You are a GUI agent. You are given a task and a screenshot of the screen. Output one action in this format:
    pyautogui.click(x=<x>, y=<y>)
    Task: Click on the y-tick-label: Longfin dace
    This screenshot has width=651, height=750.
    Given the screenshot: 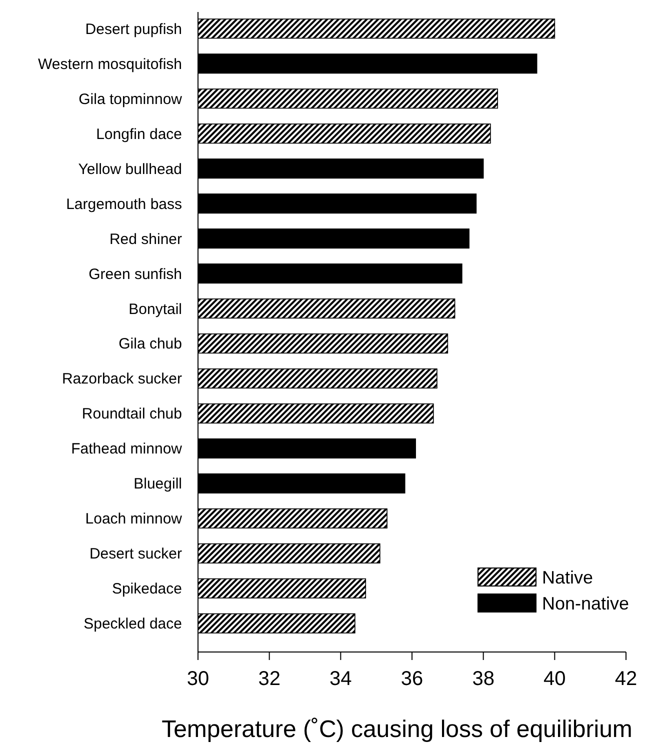 What is the action you would take?
    pyautogui.click(x=139, y=134)
    